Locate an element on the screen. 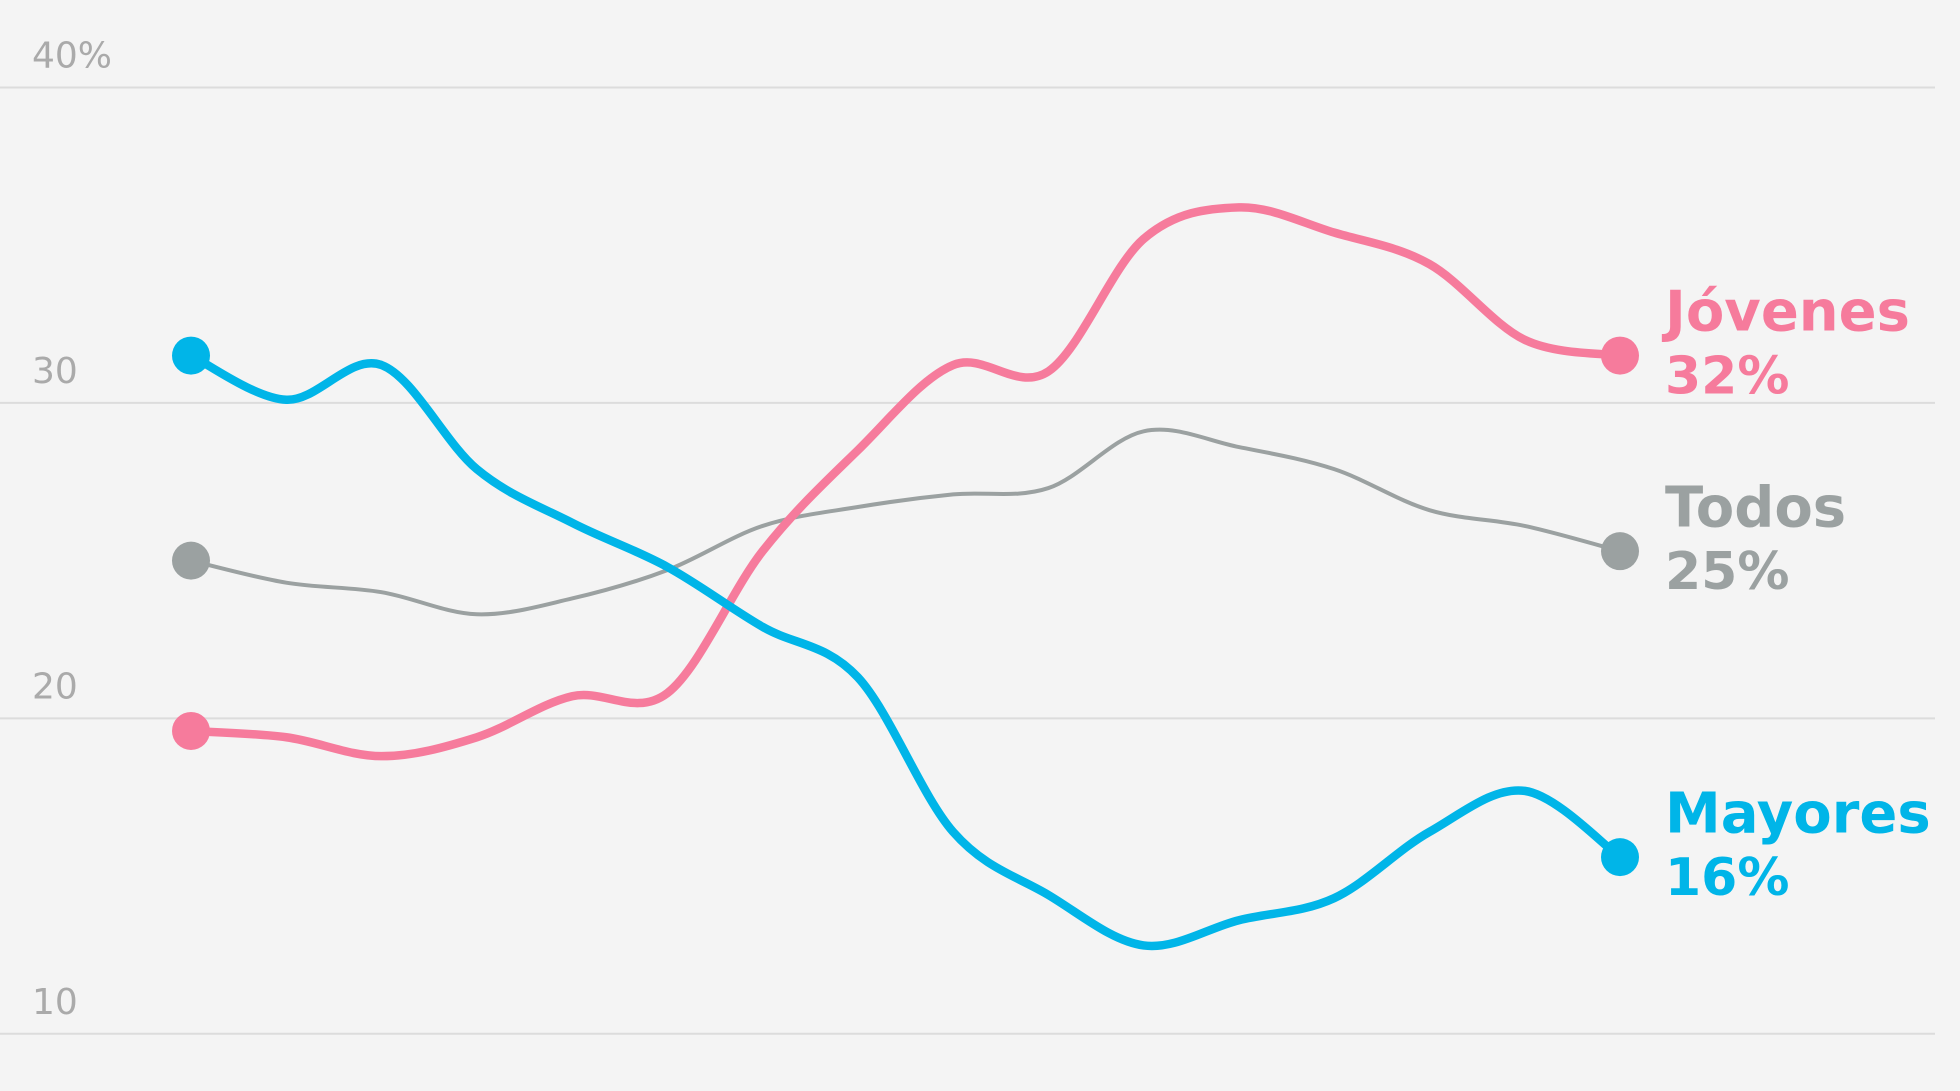 The image size is (1960, 1091). value-label: 16% is located at coordinates (1727, 878).